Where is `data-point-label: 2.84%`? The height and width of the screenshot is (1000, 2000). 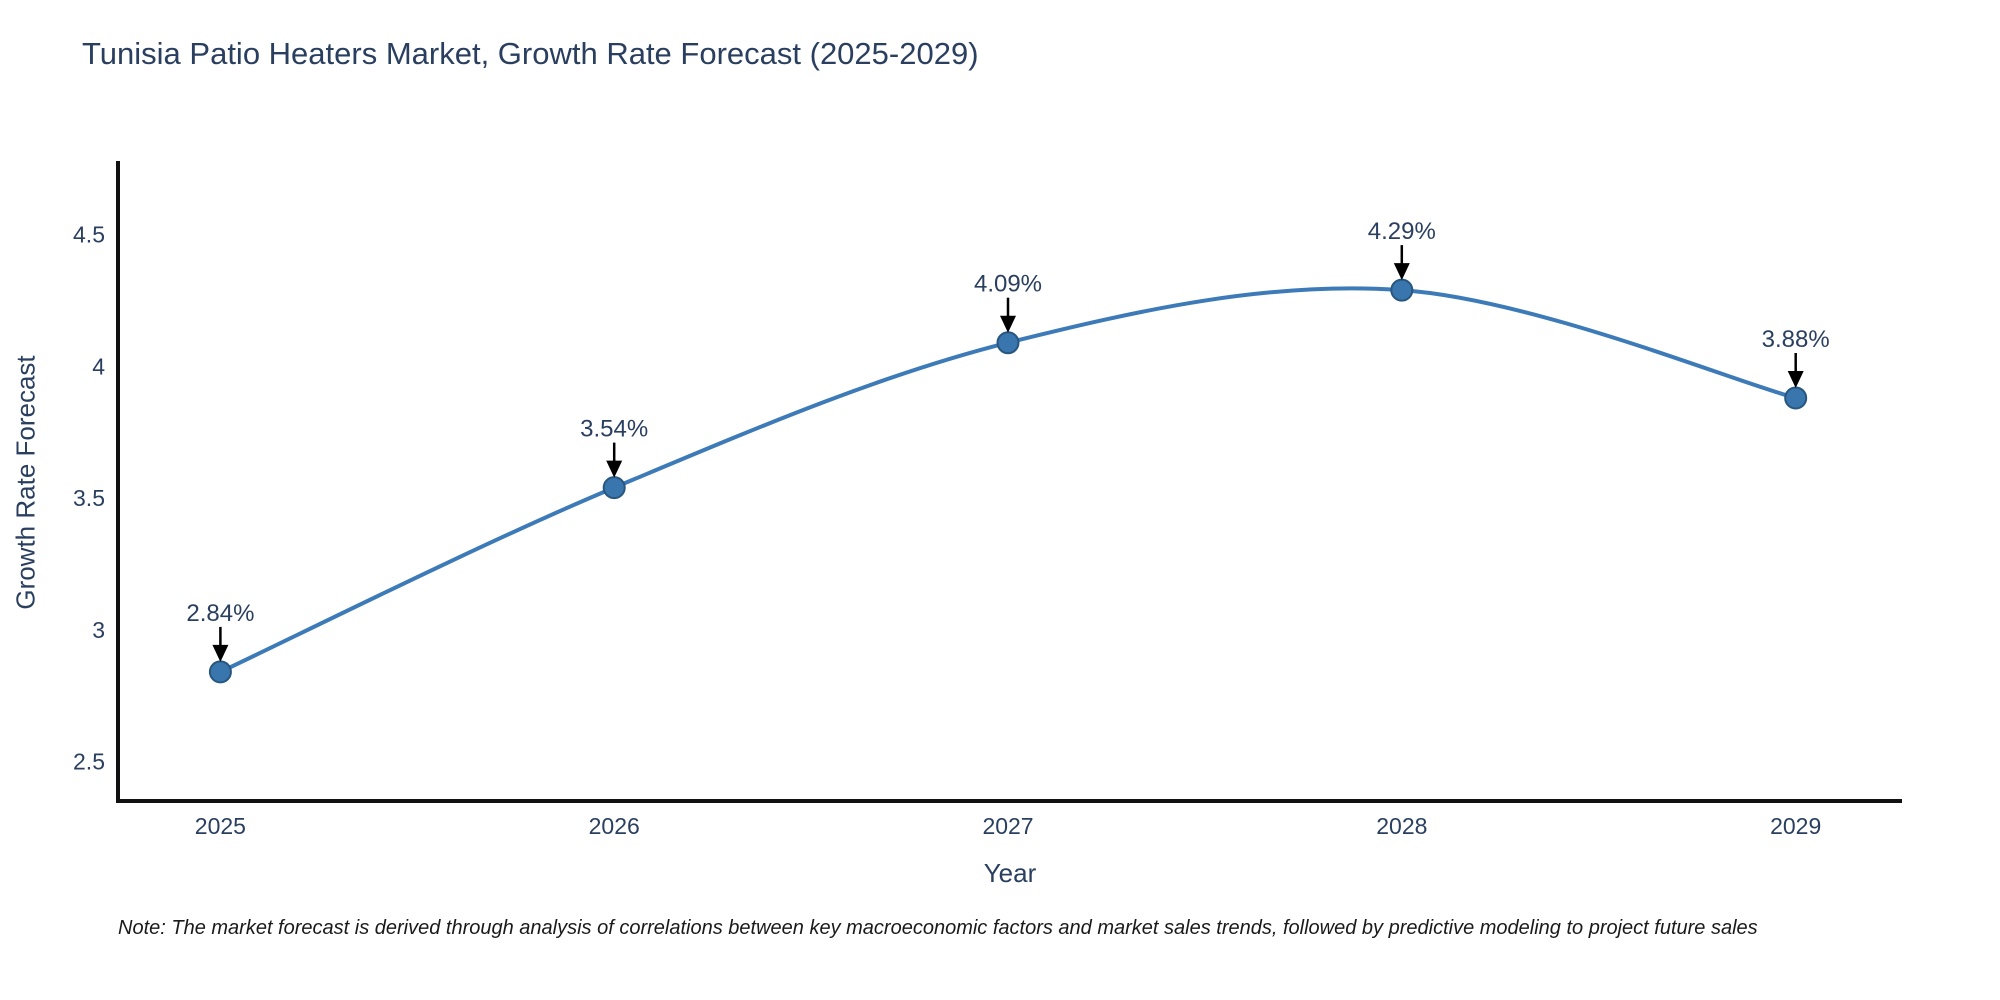 data-point-label: 2.84% is located at coordinates (220, 613).